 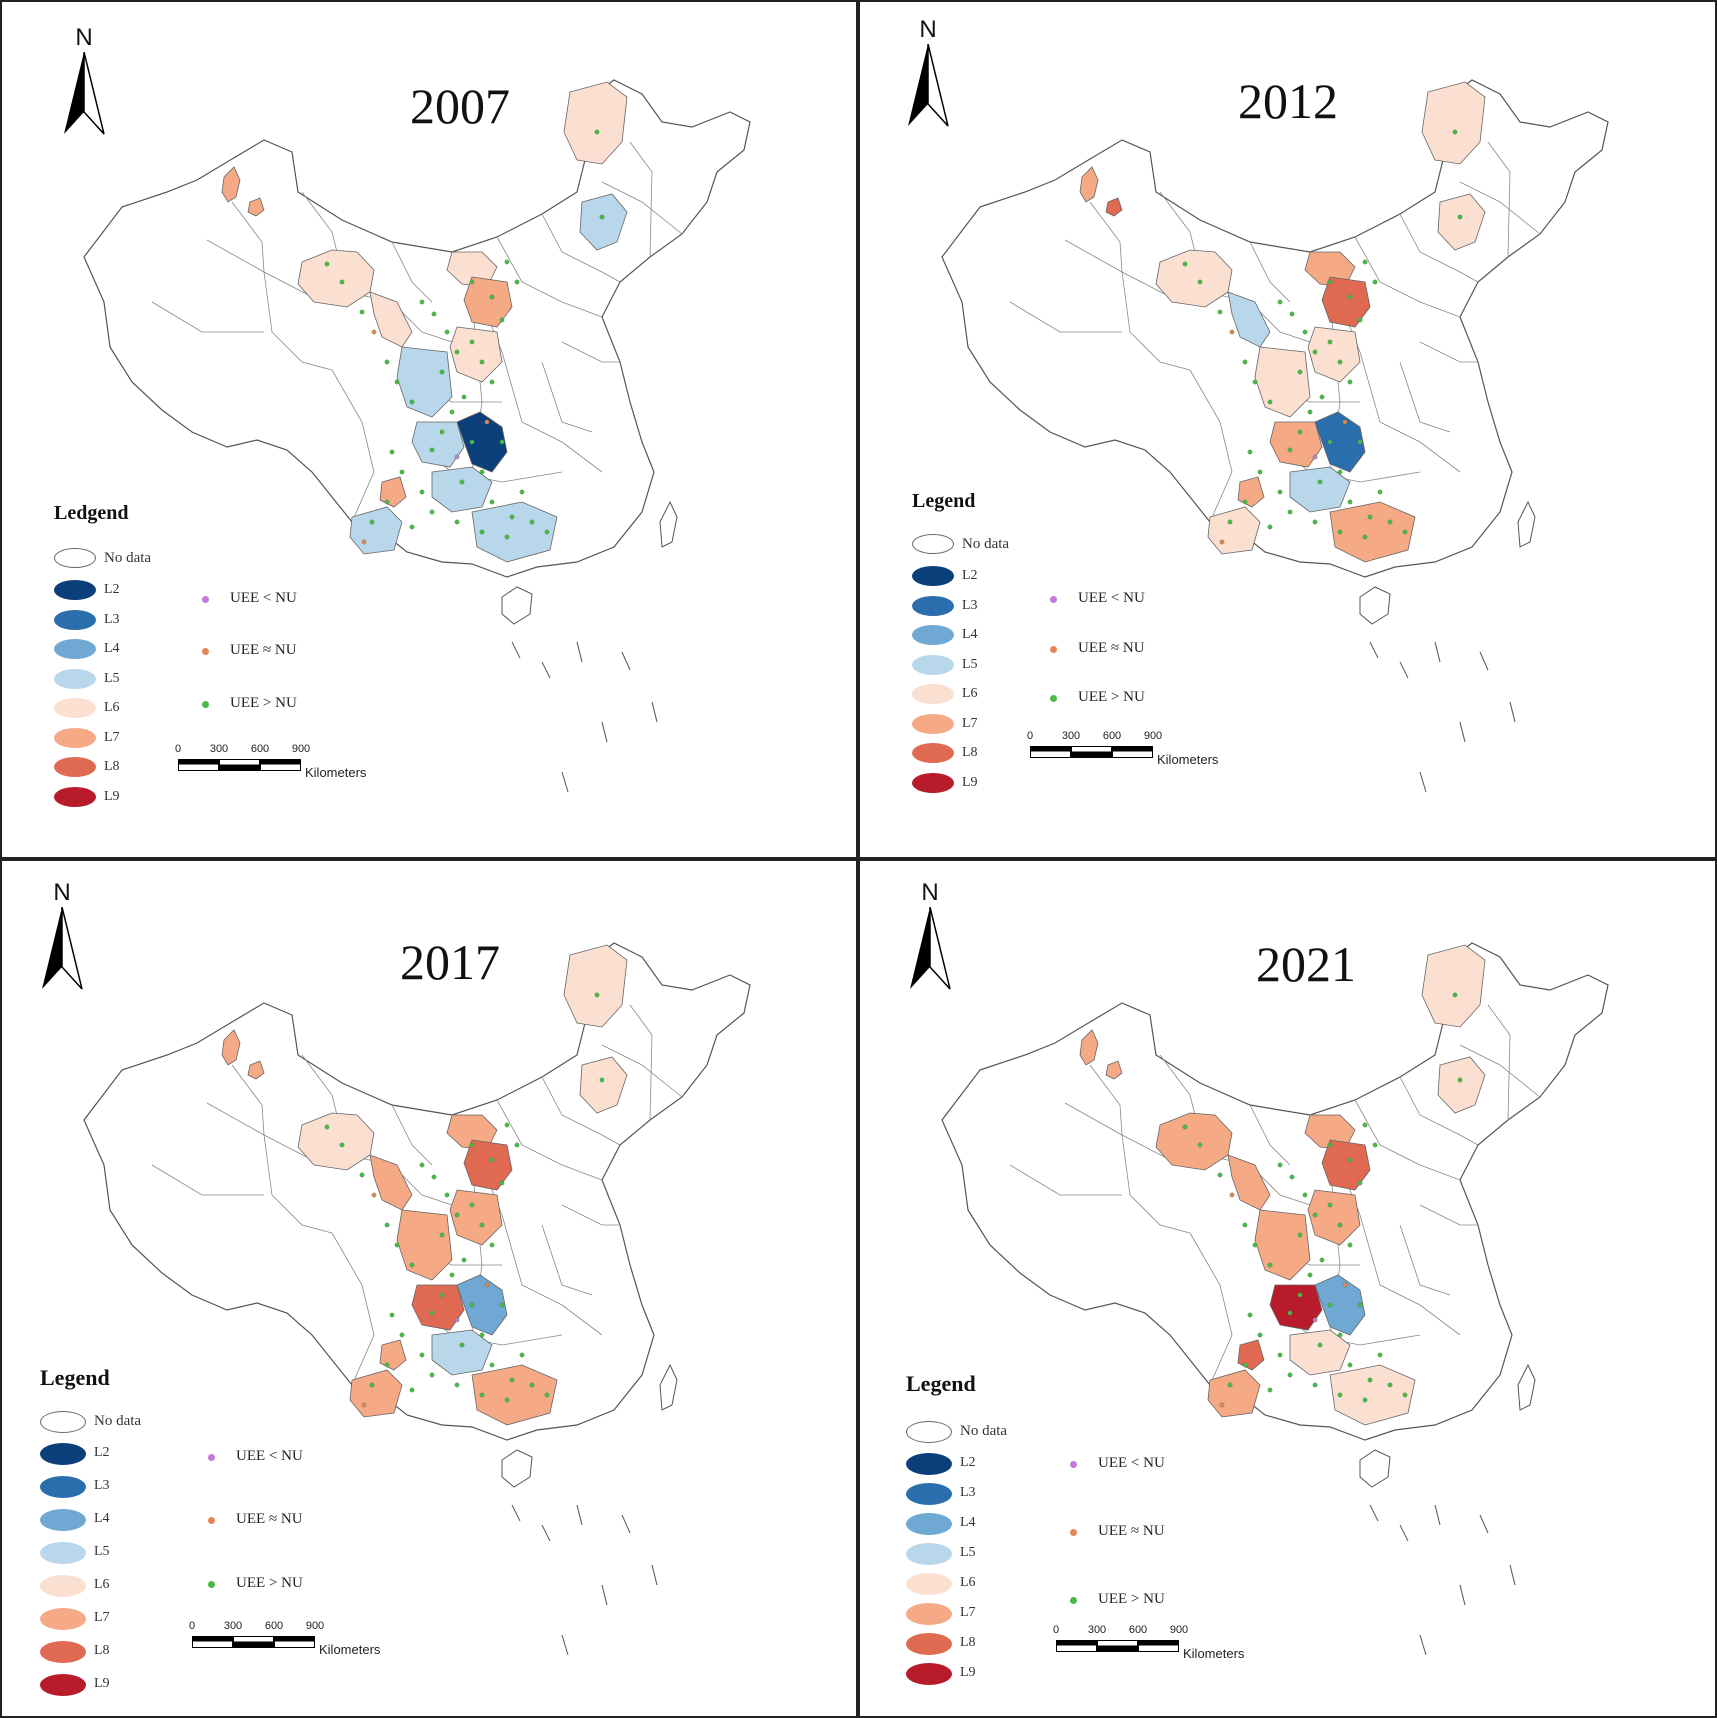 I want to click on hainan-island, so click(x=1375, y=1468).